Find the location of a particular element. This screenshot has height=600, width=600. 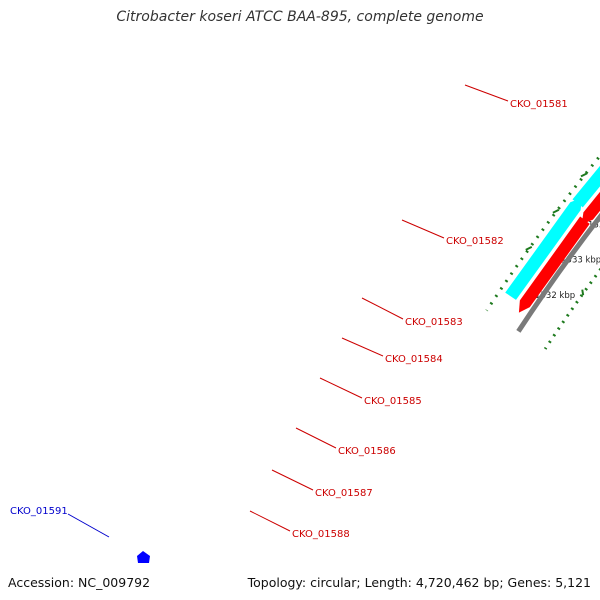

cko-01591-gene-arrow is located at coordinates (143, 557).